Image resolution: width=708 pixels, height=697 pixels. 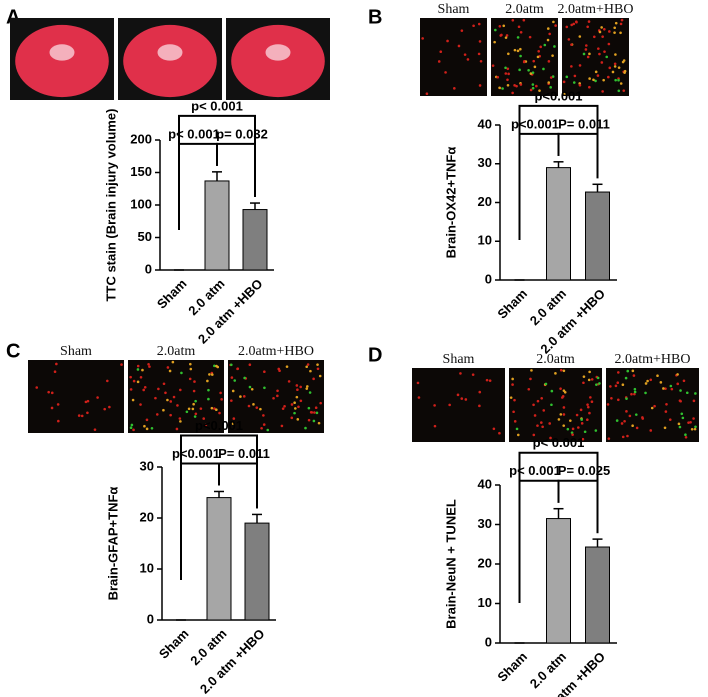 I want to click on ventricle, so click(x=278, y=52).